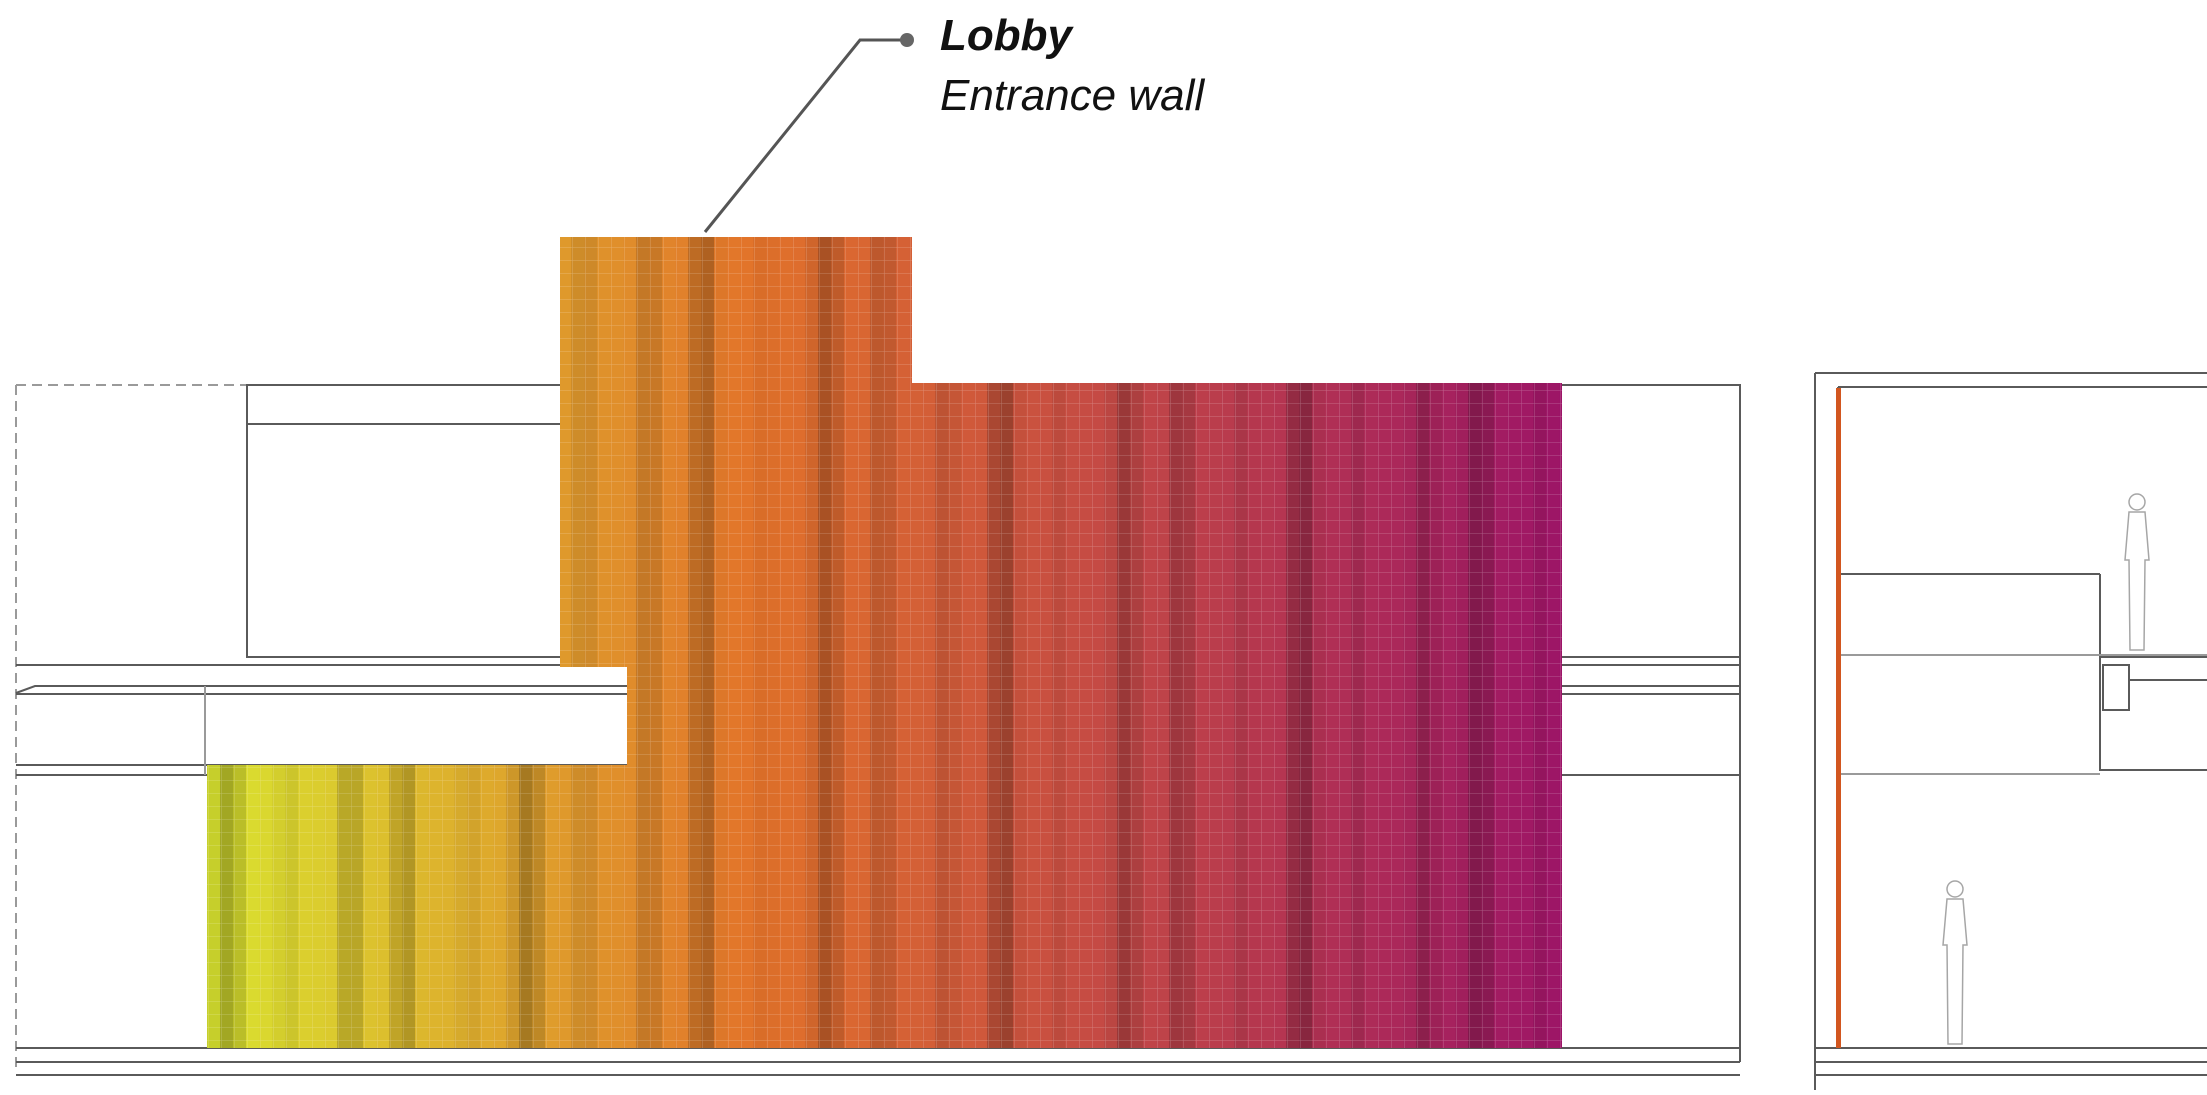  I want to click on callout-subtitle: Entrance wall, so click(1072, 95).